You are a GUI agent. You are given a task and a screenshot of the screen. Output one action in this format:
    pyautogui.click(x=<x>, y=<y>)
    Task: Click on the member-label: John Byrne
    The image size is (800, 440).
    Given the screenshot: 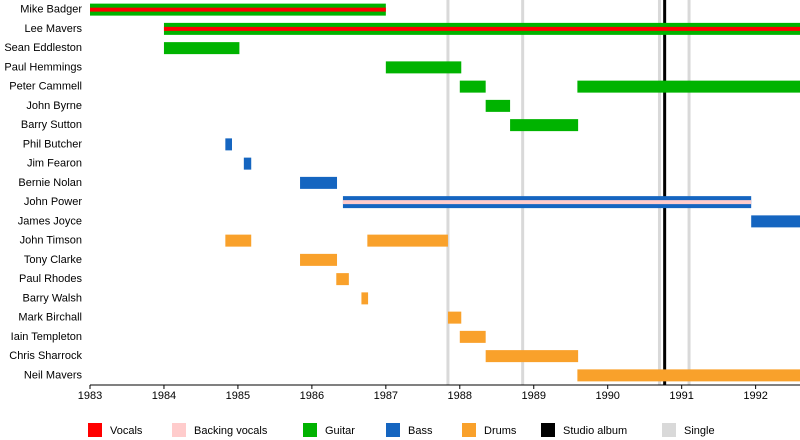 What is the action you would take?
    pyautogui.click(x=54, y=106)
    